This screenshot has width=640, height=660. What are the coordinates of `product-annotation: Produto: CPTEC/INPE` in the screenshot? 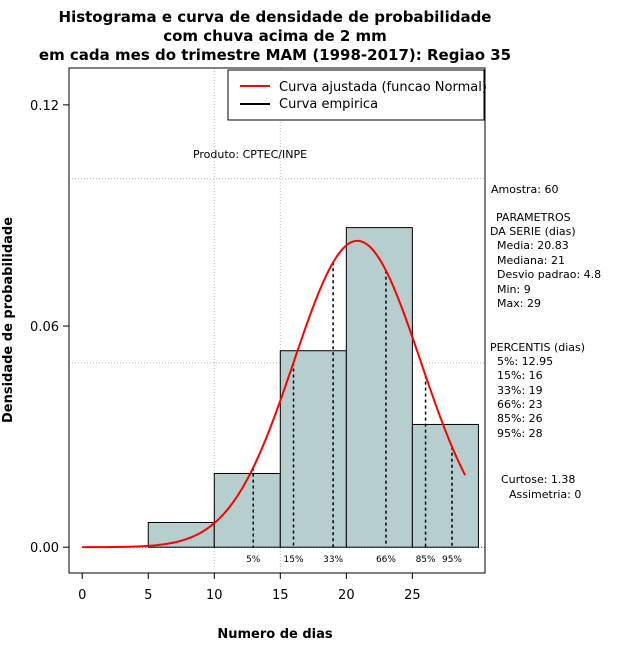 It's located at (250, 154).